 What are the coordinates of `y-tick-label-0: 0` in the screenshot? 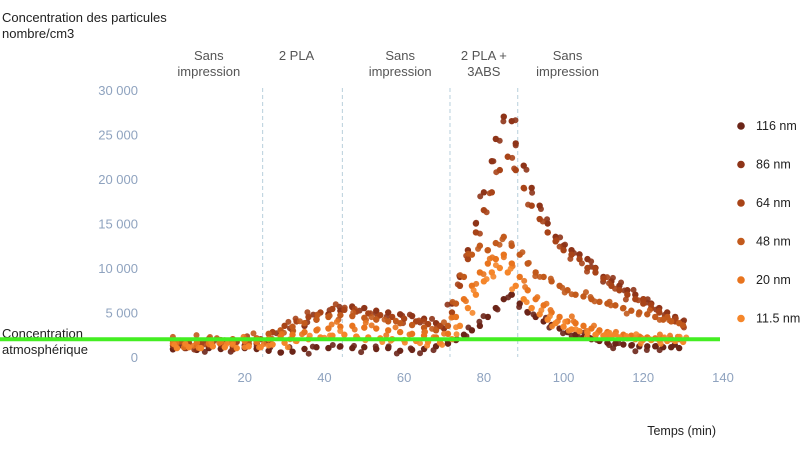 It's located at (134, 357).